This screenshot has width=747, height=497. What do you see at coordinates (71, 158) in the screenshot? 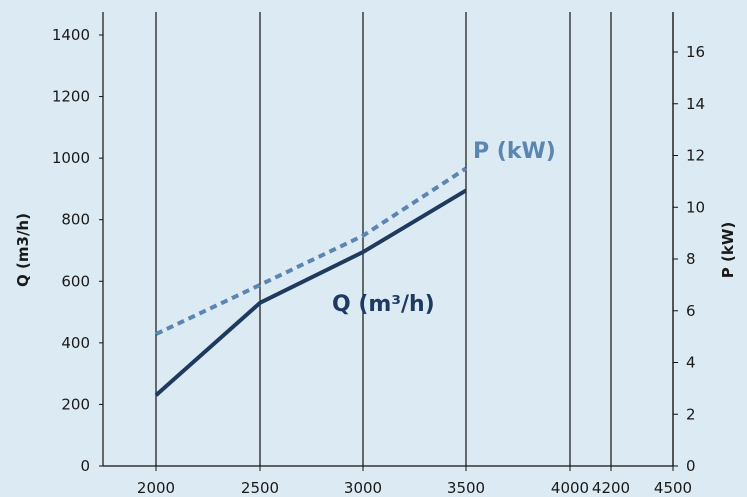
I see `left-y-tick-label-1000: 1000` at bounding box center [71, 158].